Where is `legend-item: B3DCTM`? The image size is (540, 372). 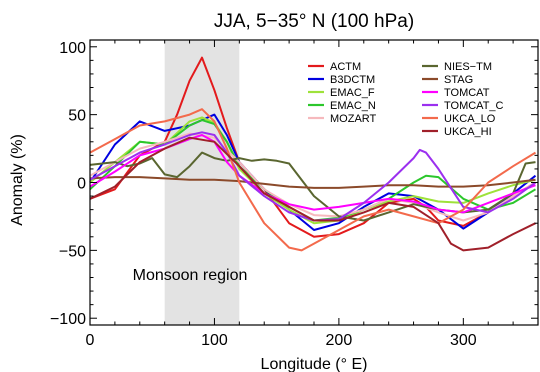 legend-item: B3DCTM is located at coordinates (341, 80).